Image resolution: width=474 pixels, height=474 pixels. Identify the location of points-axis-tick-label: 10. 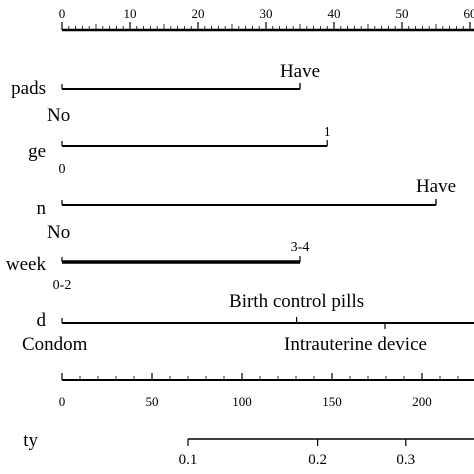
(130, 13).